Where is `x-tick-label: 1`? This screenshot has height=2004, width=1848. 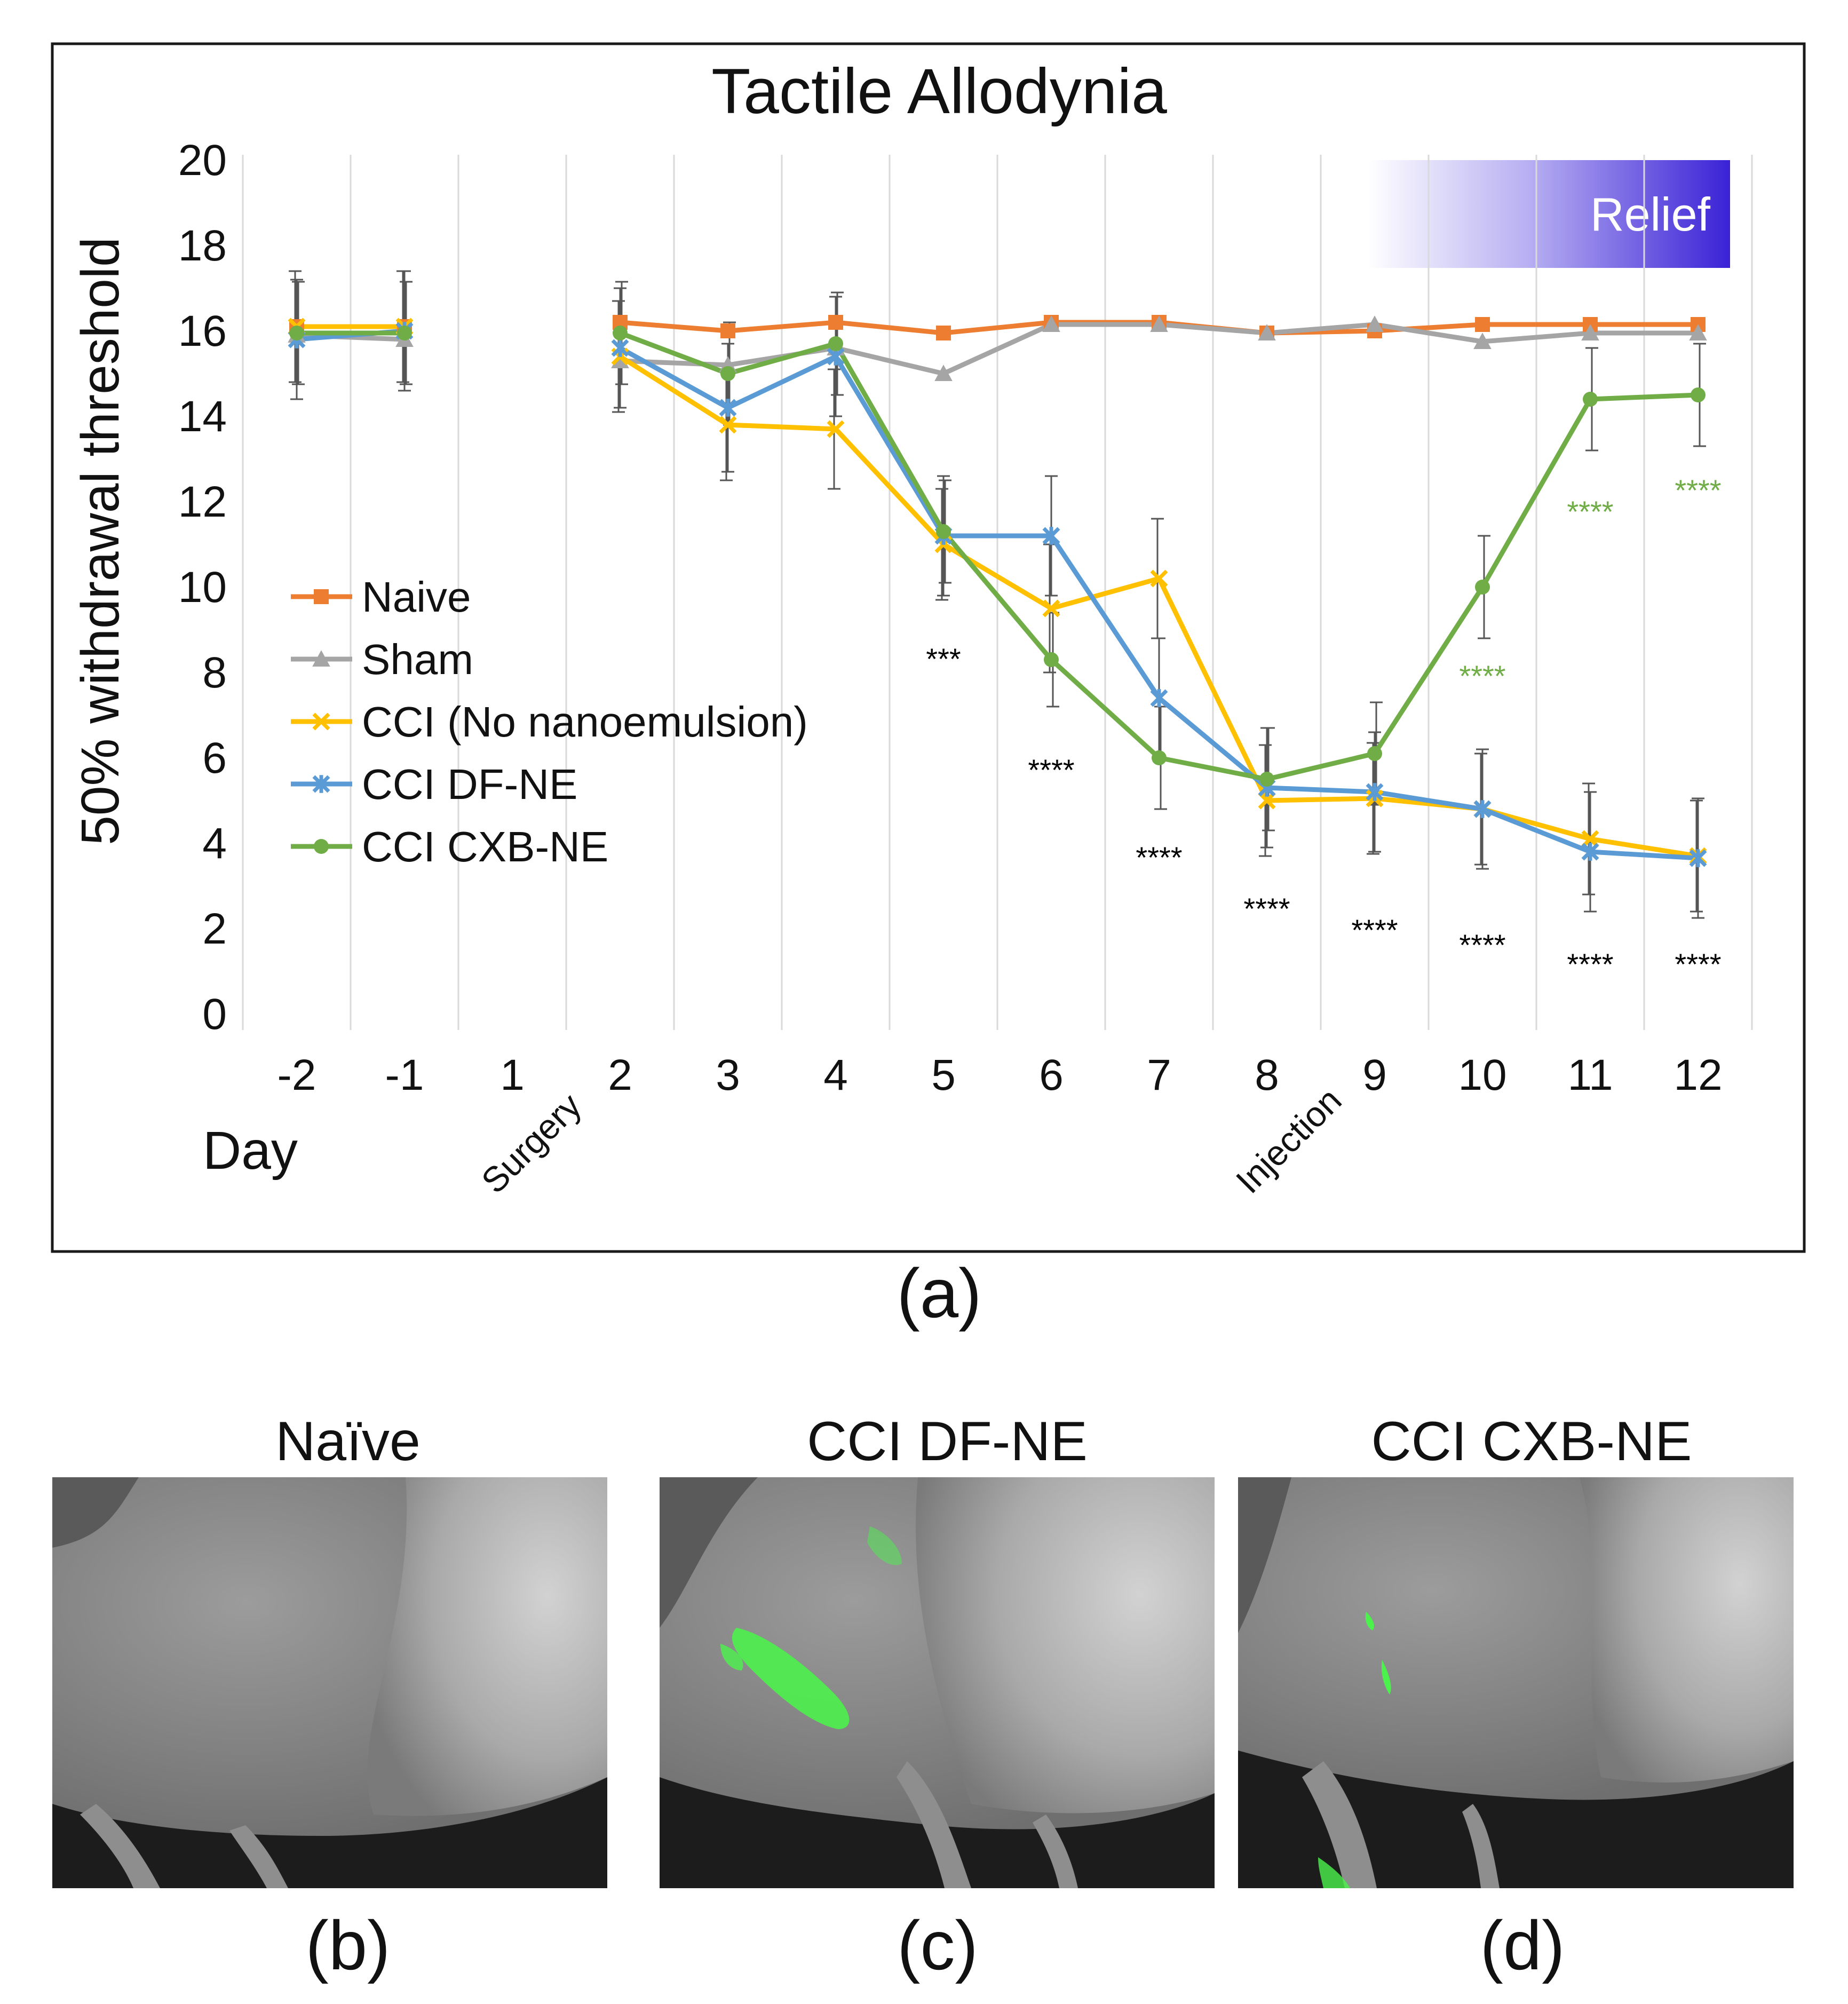 x-tick-label: 1 is located at coordinates (513, 1075).